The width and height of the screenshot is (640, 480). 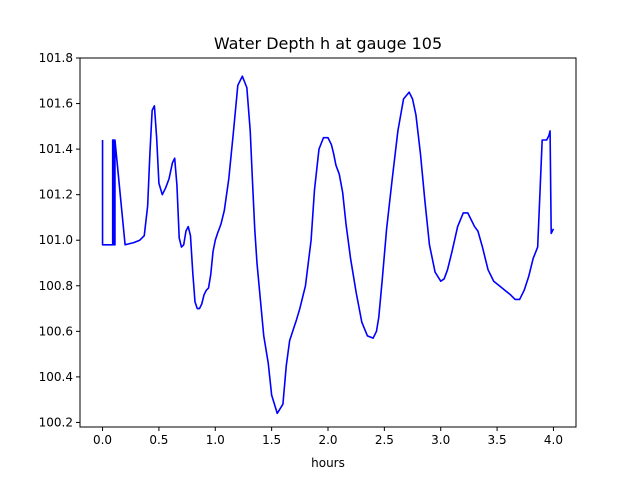 What do you see at coordinates (56, 331) in the screenshot?
I see `y-tick-label: 100.6` at bounding box center [56, 331].